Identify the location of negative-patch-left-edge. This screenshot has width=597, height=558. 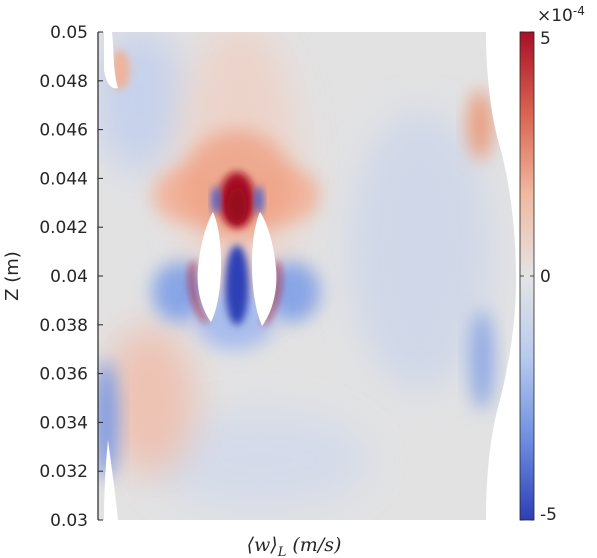
(108, 420).